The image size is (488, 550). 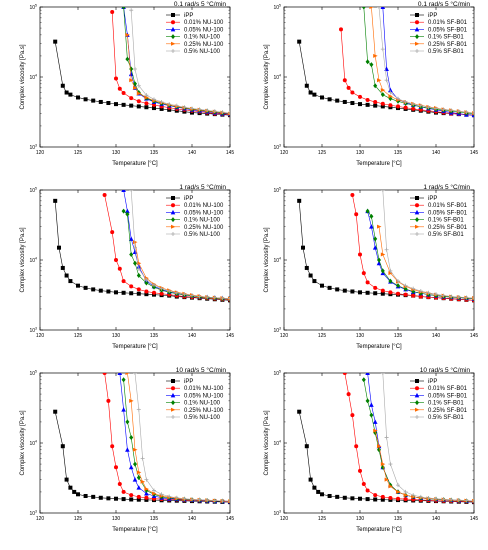 What do you see at coordinates (154, 519) in the screenshot?
I see `x-tick-label: 135` at bounding box center [154, 519].